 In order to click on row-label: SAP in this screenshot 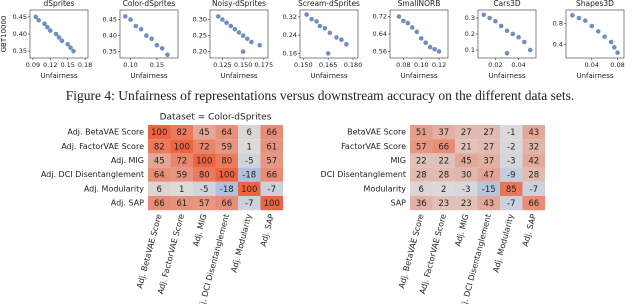, I will do `click(398, 203)`.